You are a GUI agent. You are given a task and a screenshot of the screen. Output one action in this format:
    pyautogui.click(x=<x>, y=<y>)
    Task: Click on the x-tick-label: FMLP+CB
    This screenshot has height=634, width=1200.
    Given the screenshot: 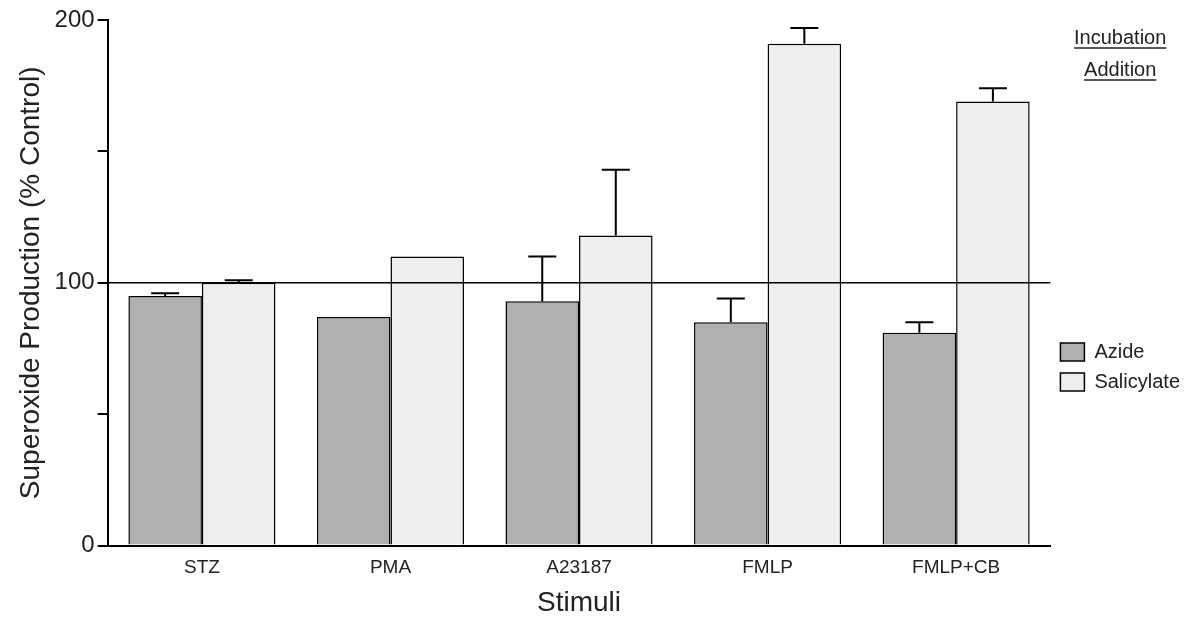 What is the action you would take?
    pyautogui.click(x=956, y=567)
    